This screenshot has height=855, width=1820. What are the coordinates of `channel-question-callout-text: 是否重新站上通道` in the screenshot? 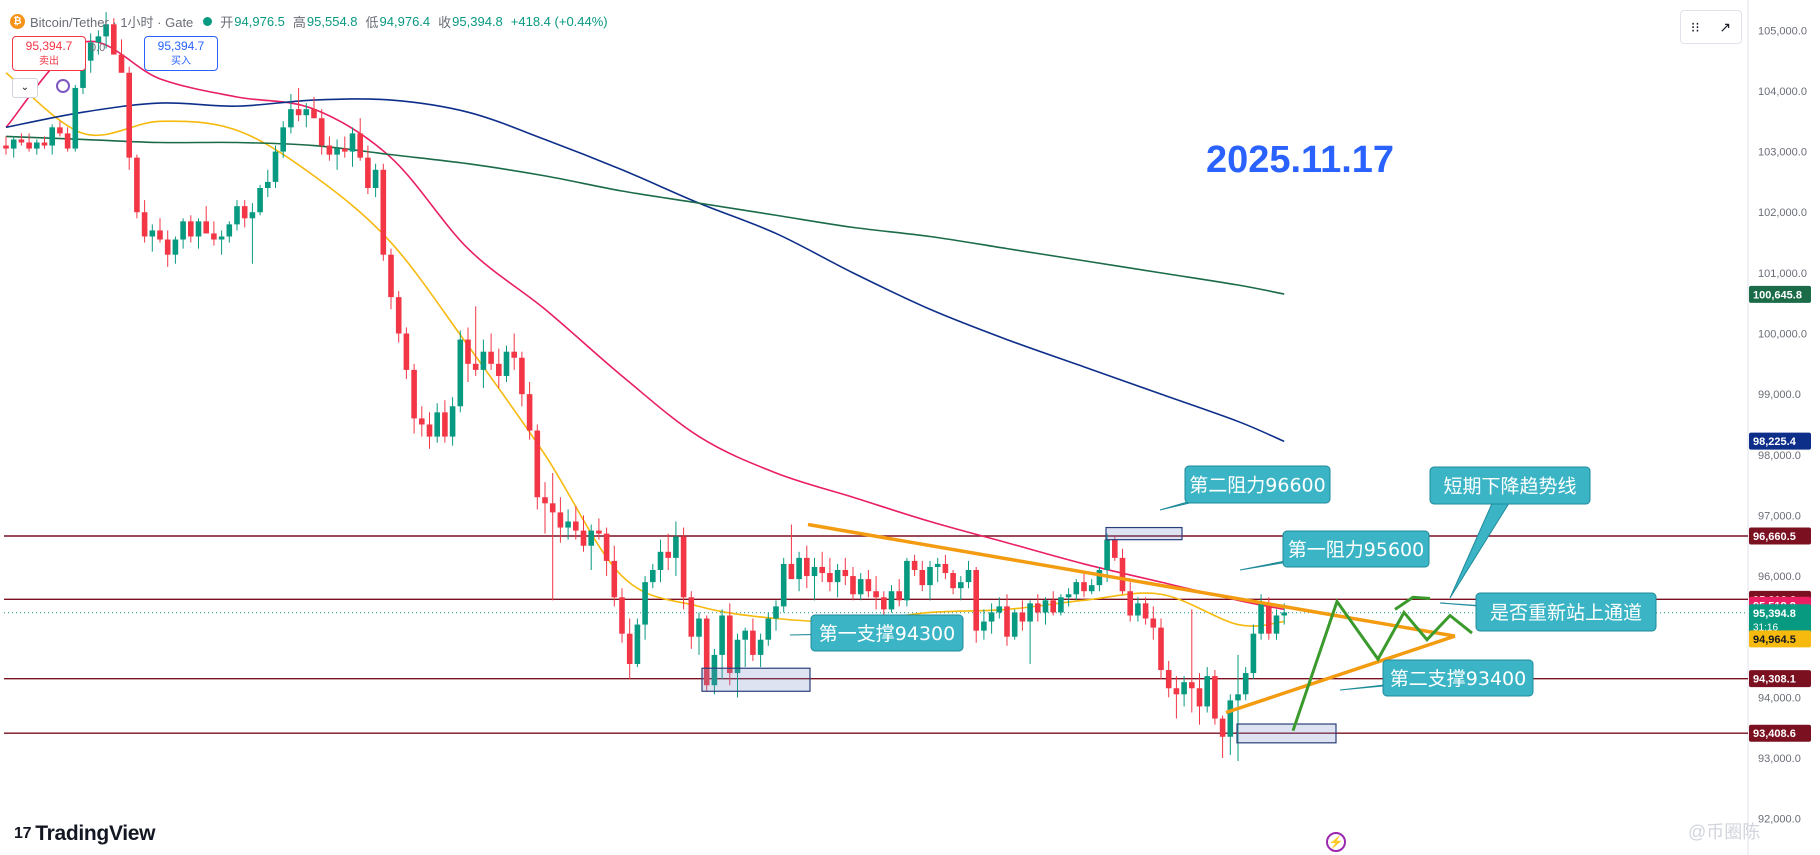 It's located at (1566, 613).